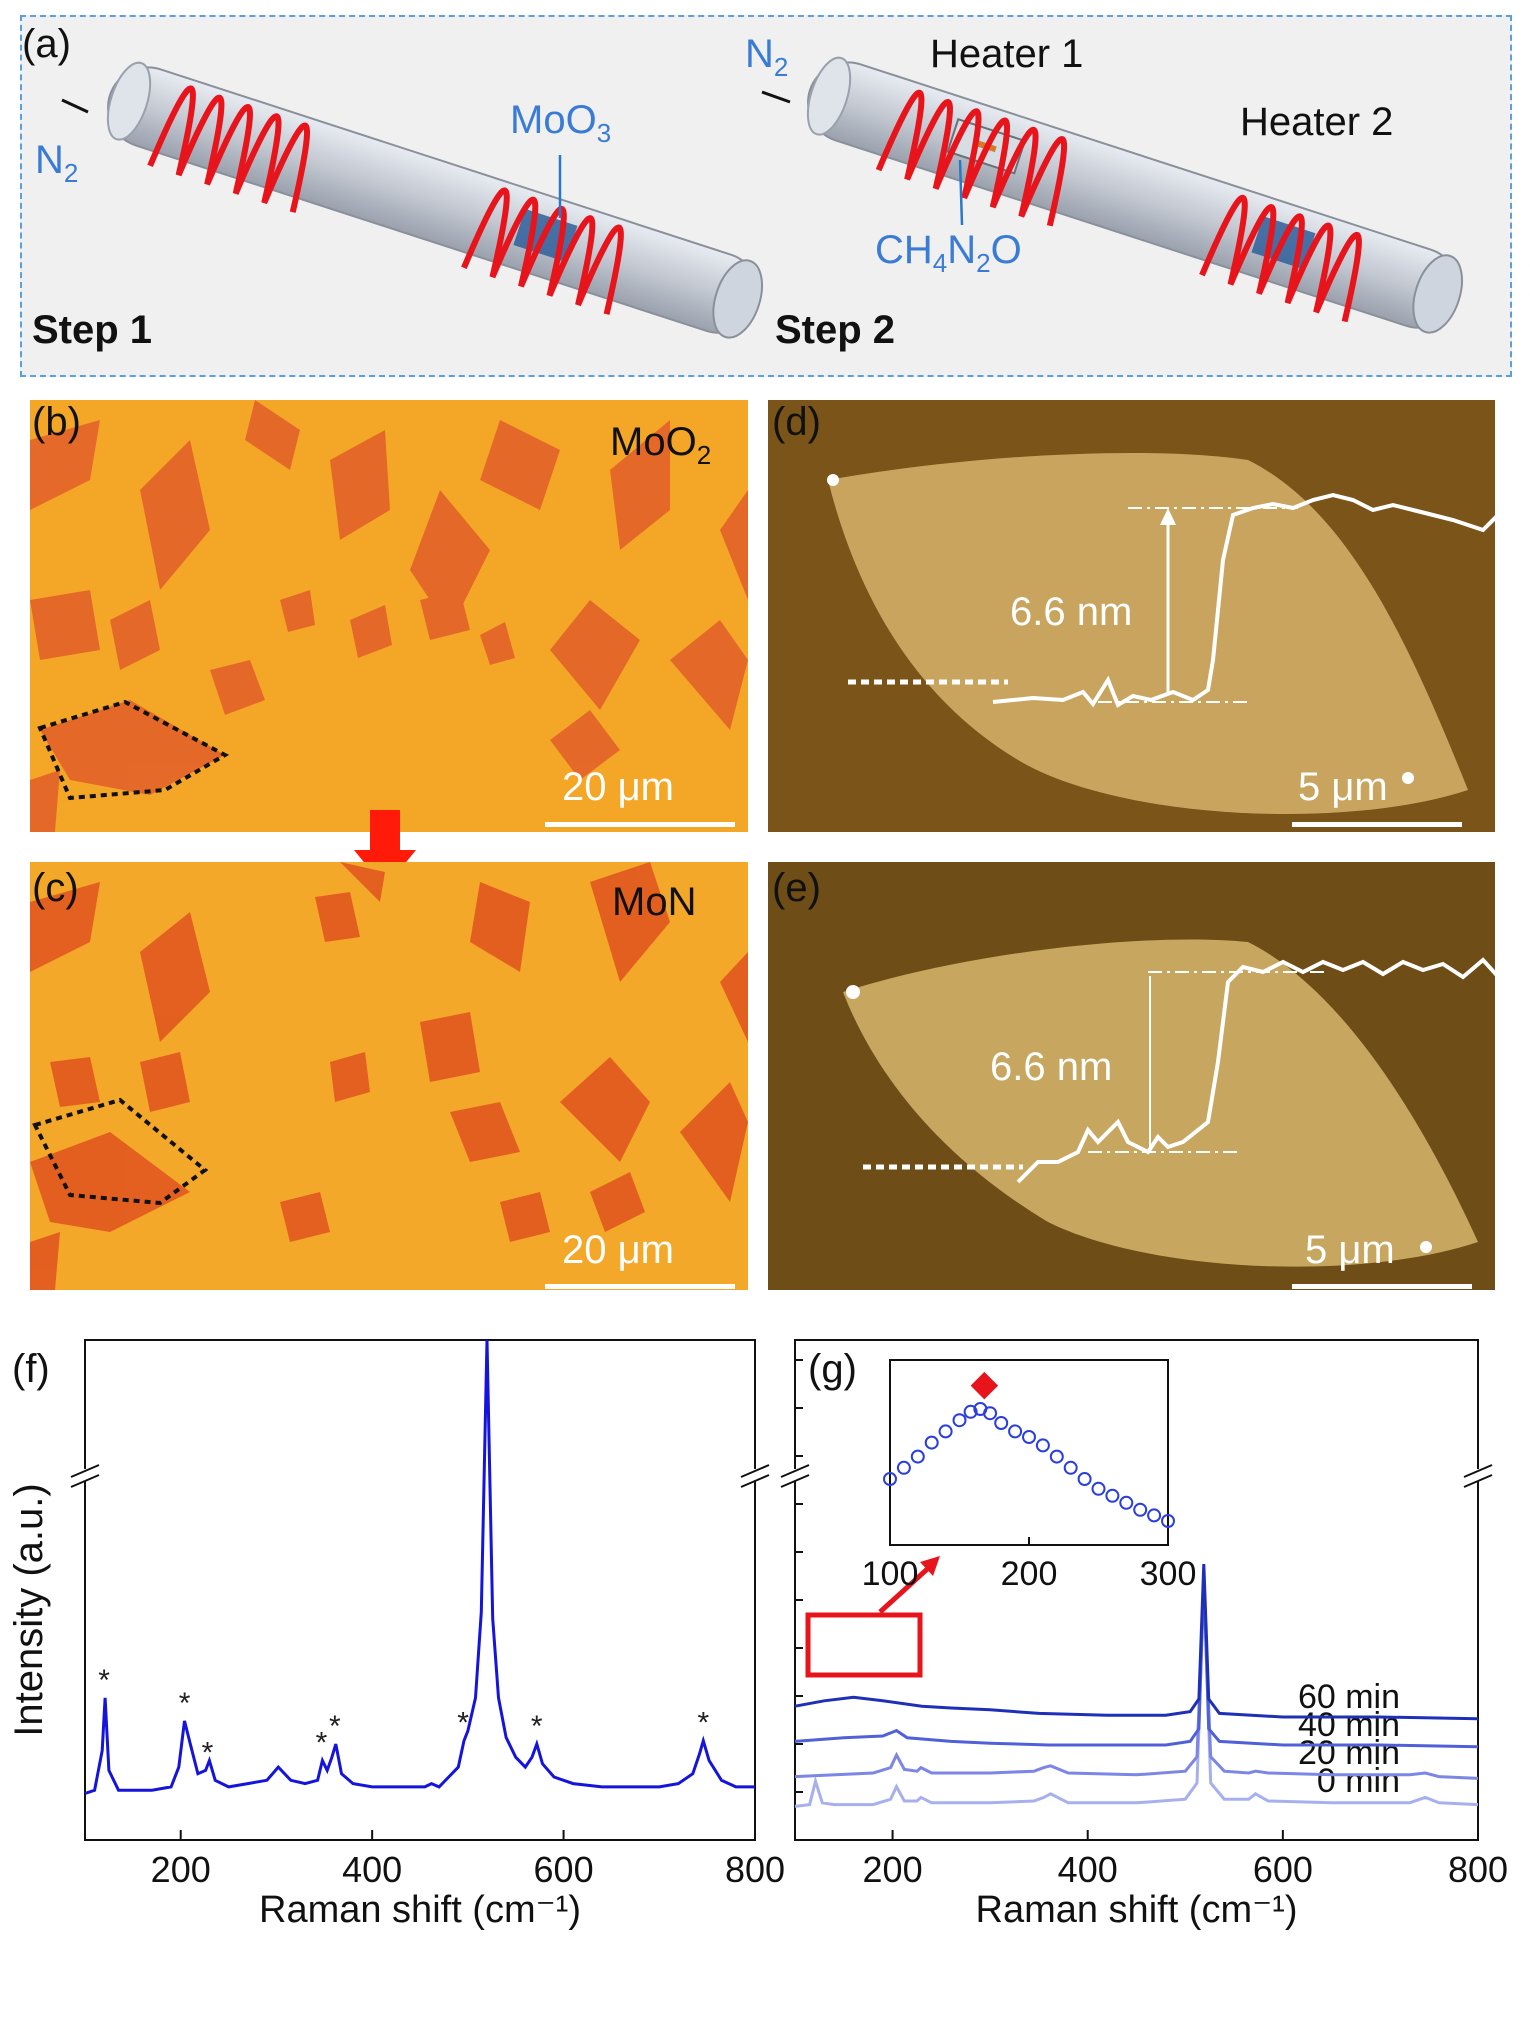 Image resolution: width=1530 pixels, height=2030 pixels. What do you see at coordinates (796, 422) in the screenshot?
I see `panel-d-label: (d)` at bounding box center [796, 422].